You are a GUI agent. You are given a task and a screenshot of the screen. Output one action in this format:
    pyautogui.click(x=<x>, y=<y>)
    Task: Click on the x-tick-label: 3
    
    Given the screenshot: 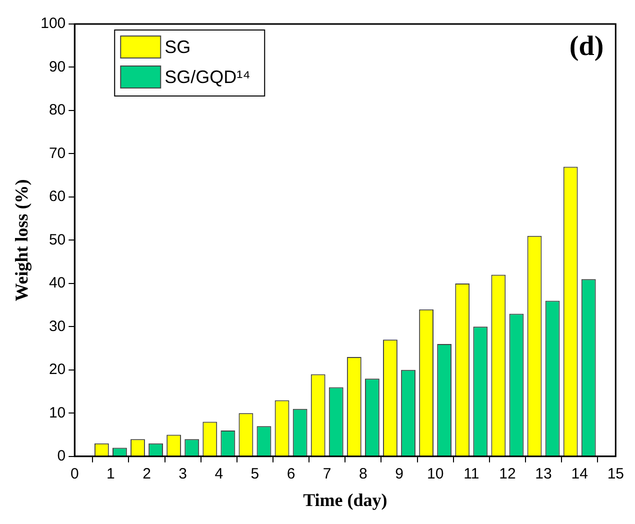 What is the action you would take?
    pyautogui.click(x=183, y=474)
    